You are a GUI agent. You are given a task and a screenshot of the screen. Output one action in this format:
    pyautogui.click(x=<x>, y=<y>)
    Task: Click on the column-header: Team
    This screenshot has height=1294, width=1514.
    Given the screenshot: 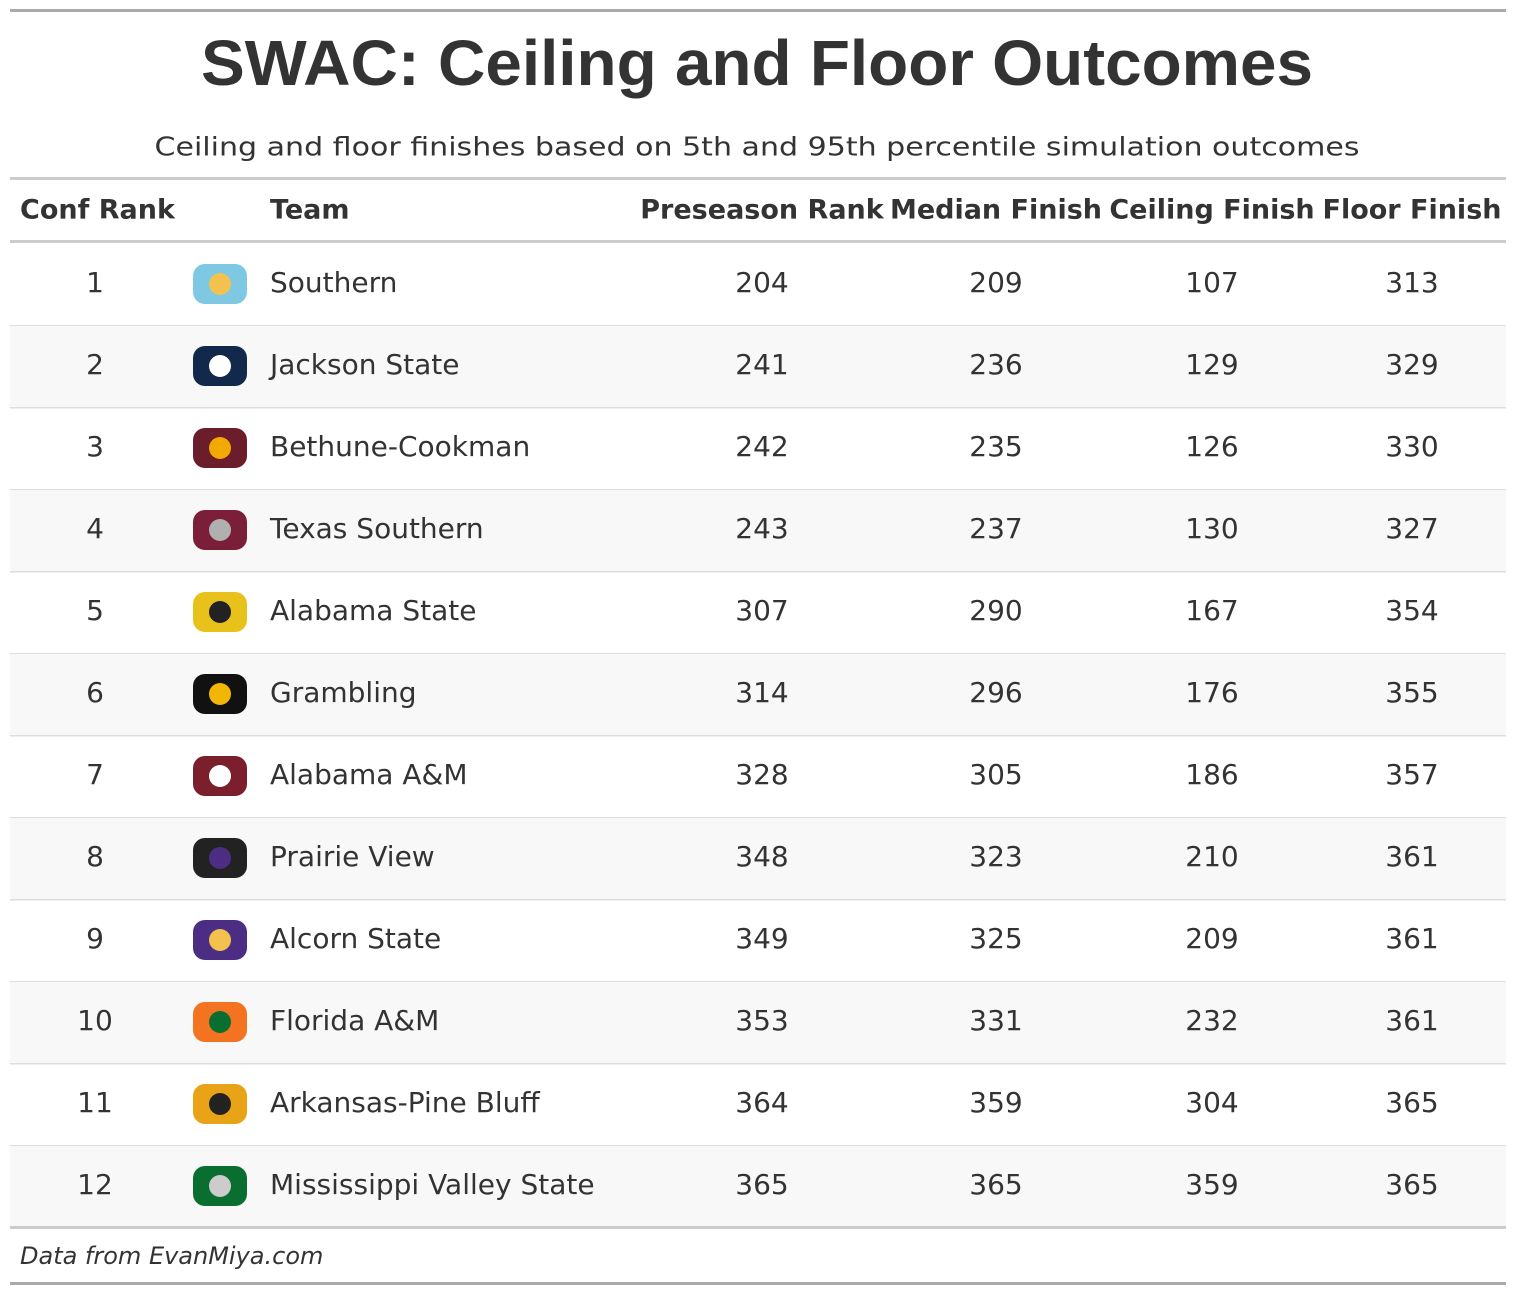 What is the action you would take?
    pyautogui.click(x=310, y=210)
    